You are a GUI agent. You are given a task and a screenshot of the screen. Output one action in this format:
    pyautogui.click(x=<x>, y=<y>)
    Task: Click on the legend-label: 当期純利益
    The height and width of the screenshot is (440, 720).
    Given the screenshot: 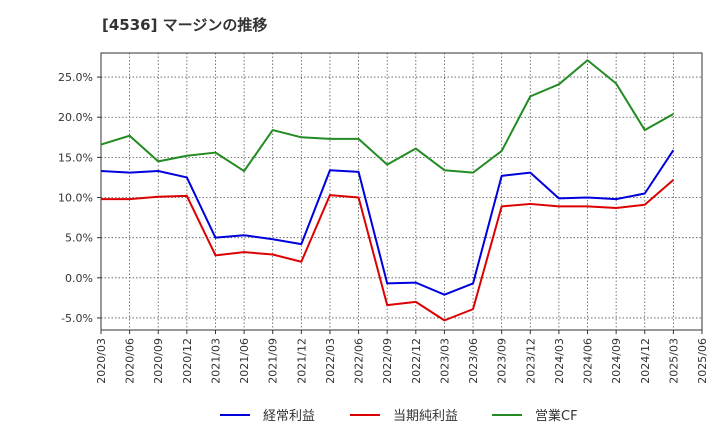 What is the action you would take?
    pyautogui.click(x=425, y=416)
    